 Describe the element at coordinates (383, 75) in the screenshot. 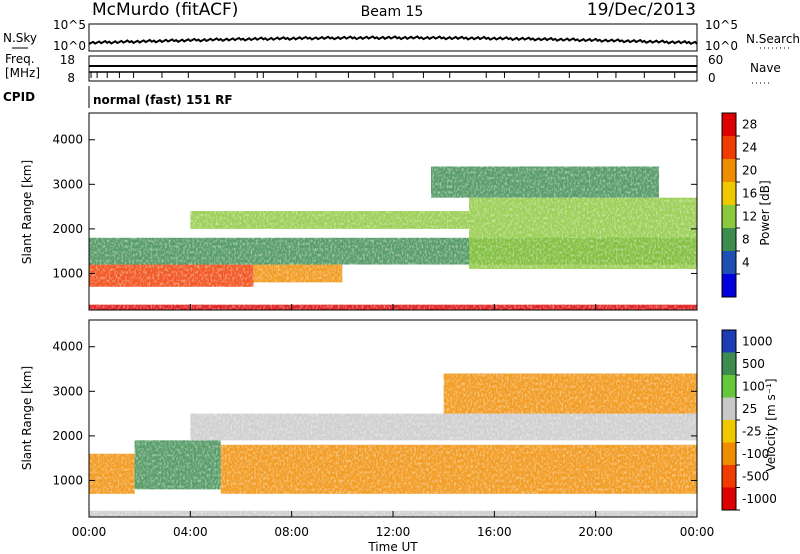

I see `nave-spikes` at that location.